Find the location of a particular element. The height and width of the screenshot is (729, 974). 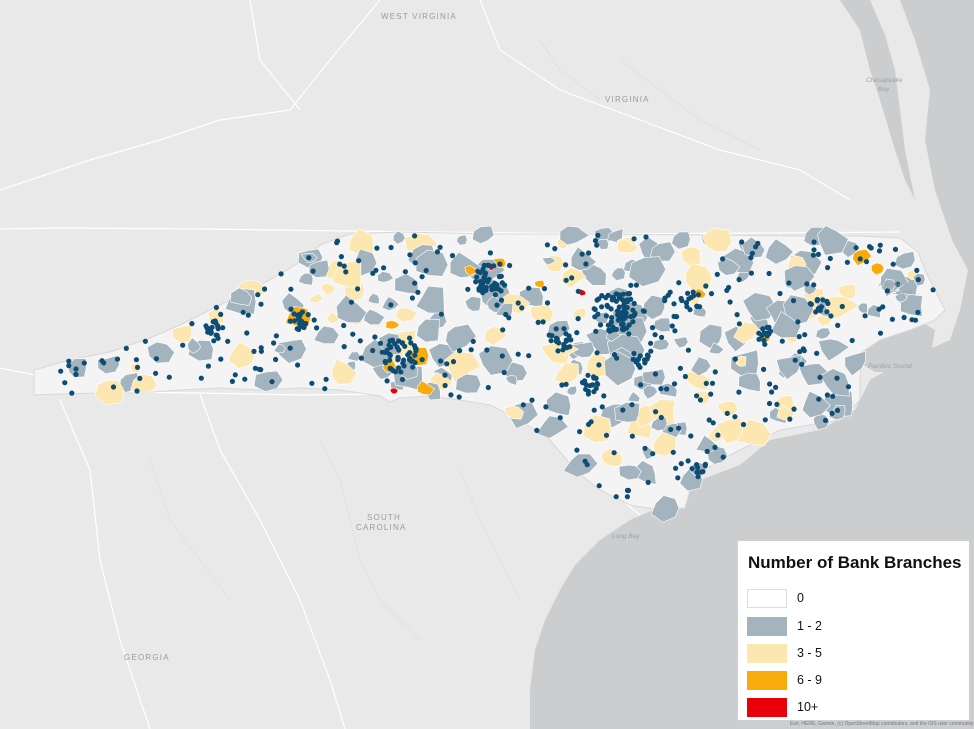

legend-swatch-10-plus is located at coordinates (767, 707).